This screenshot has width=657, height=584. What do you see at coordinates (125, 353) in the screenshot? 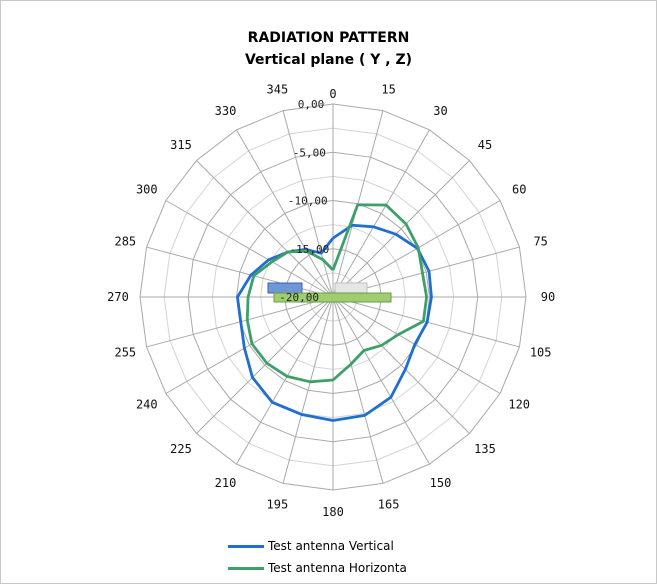
I see `angle-tick-label: 255` at bounding box center [125, 353].